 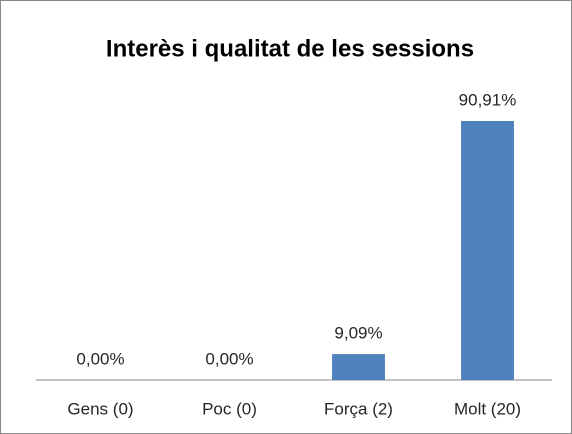 What do you see at coordinates (100, 408) in the screenshot?
I see `x-tick-label: Gens (0)` at bounding box center [100, 408].